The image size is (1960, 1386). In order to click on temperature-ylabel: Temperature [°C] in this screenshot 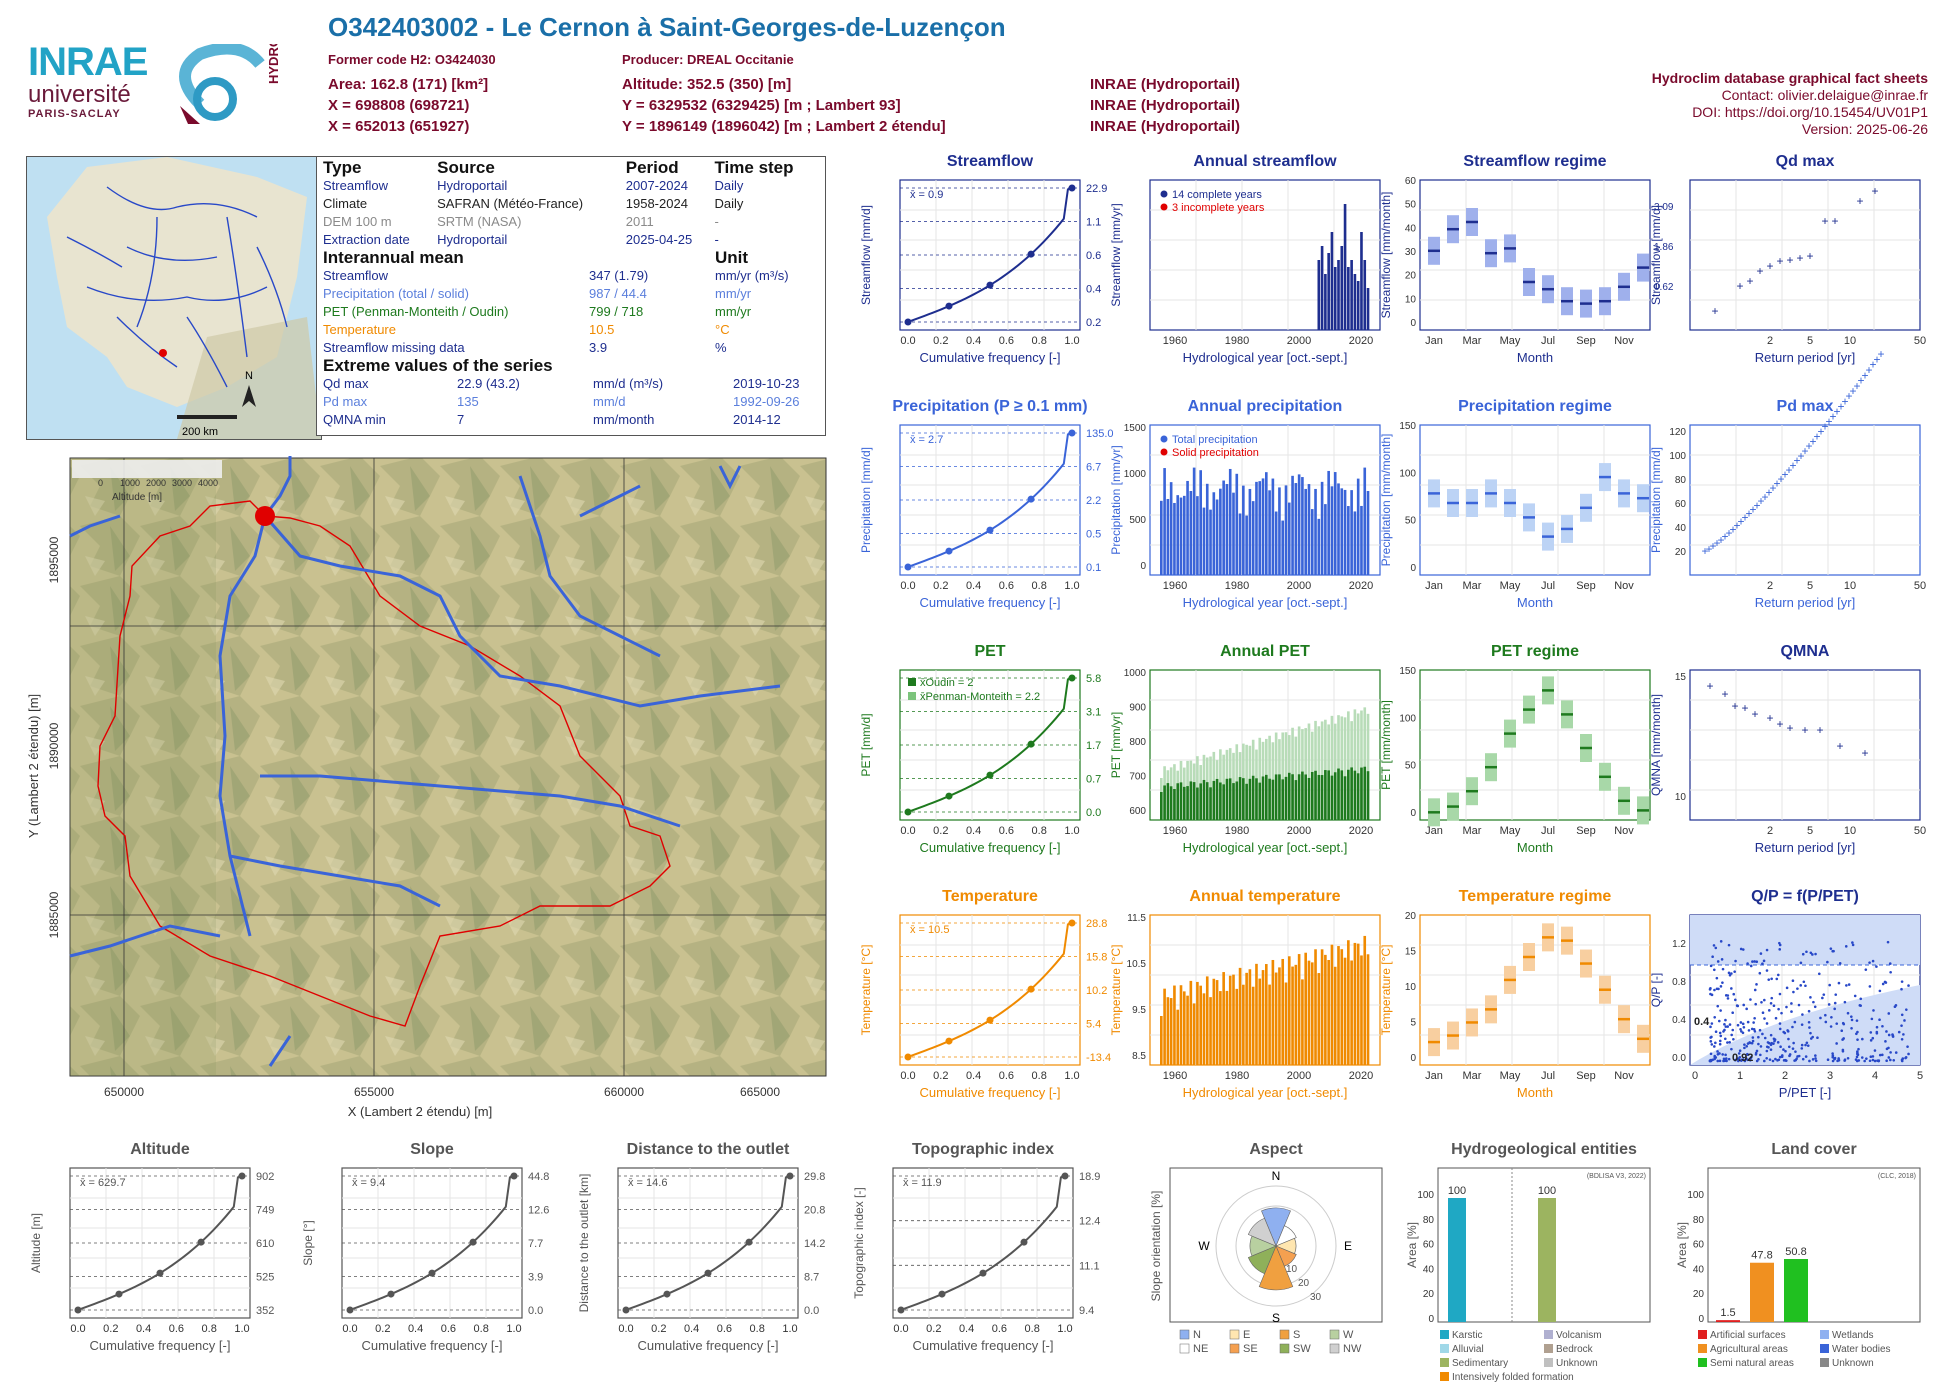, I will do `click(866, 990)`.